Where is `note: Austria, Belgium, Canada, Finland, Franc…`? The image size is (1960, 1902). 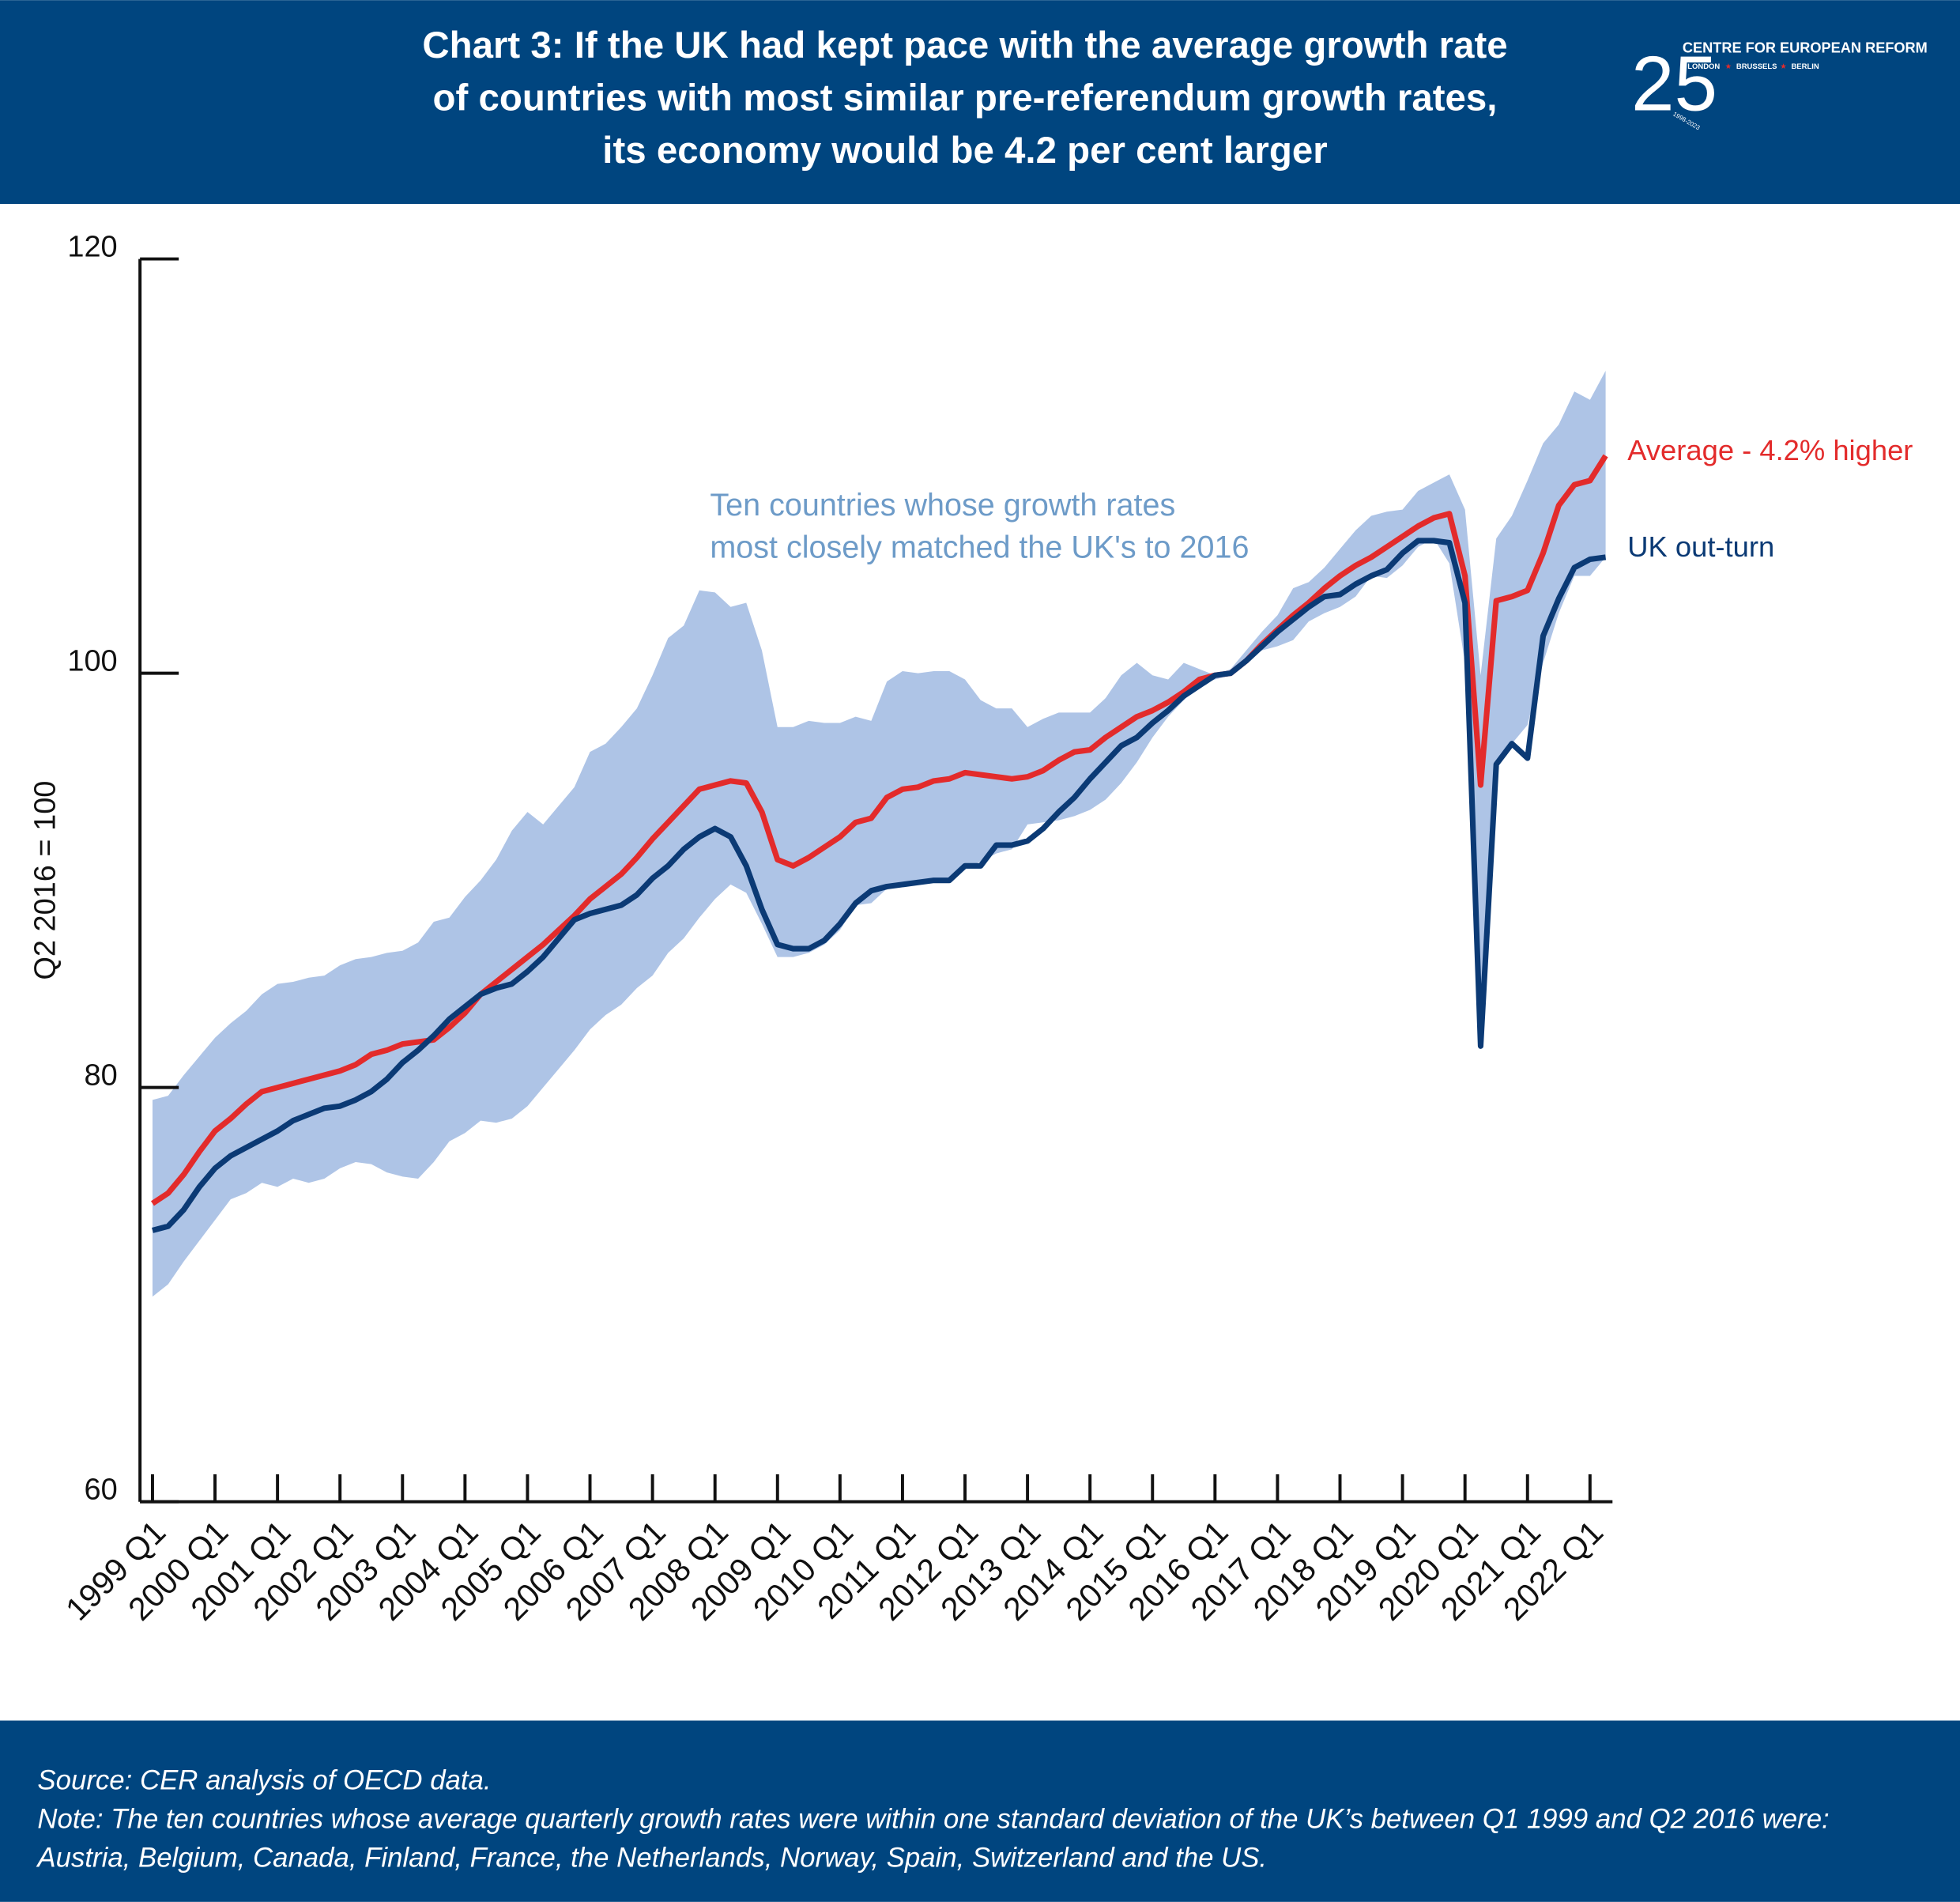
note: Austria, Belgium, Canada, Finland, Franc… is located at coordinates (651, 1859).